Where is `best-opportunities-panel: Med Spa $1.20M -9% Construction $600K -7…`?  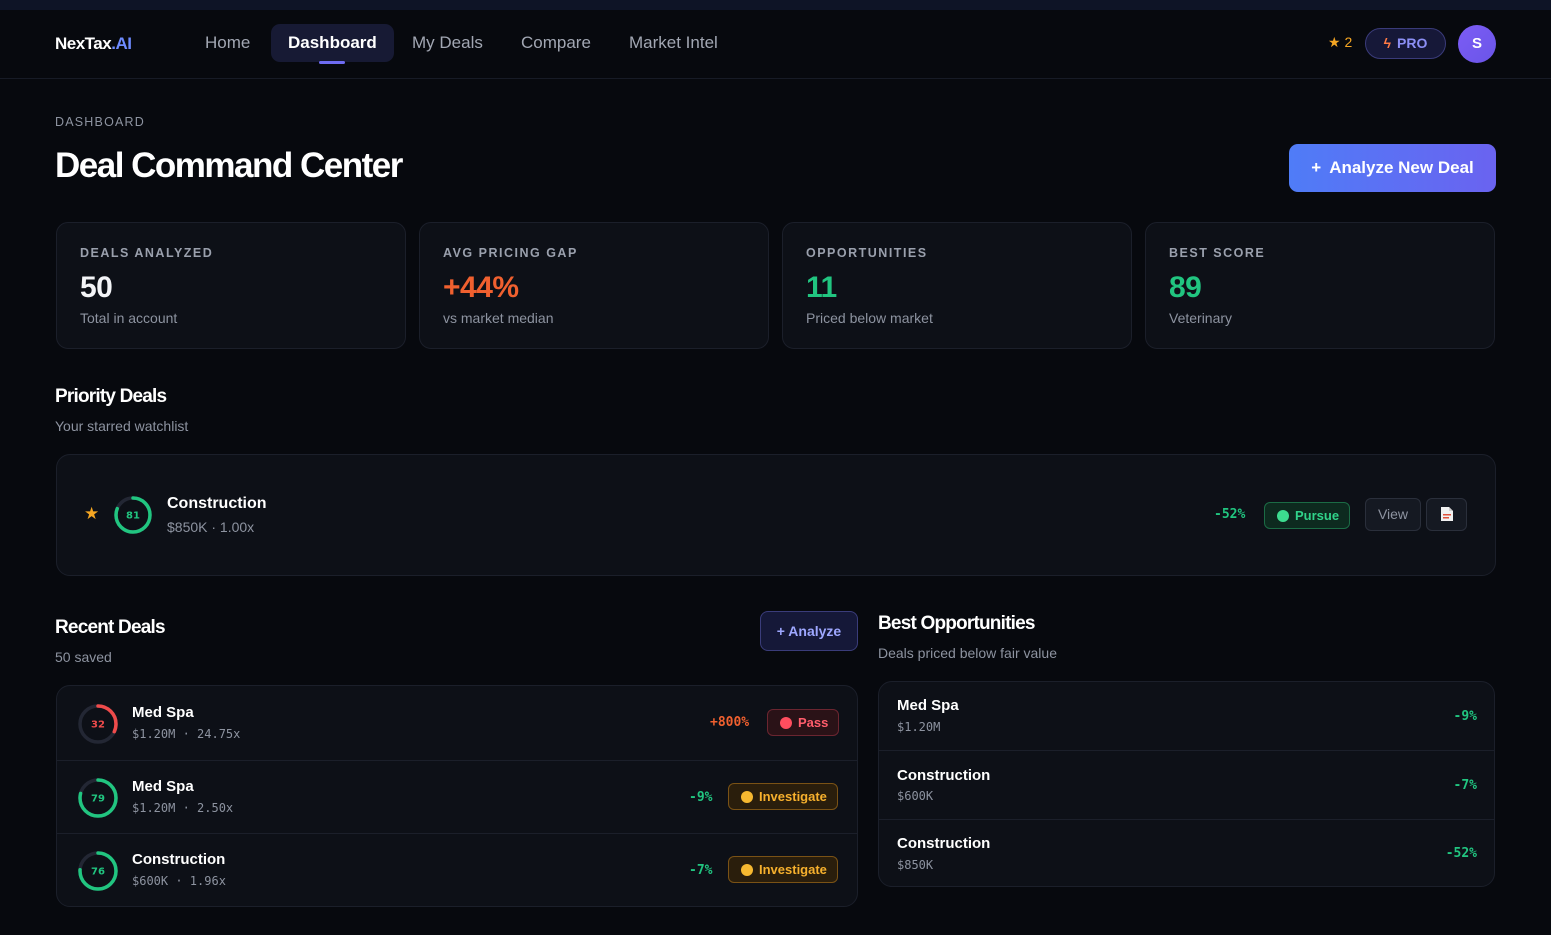
best-opportunities-panel: Med Spa $1.20M -9% Construction $600K -7… is located at coordinates (1186, 784).